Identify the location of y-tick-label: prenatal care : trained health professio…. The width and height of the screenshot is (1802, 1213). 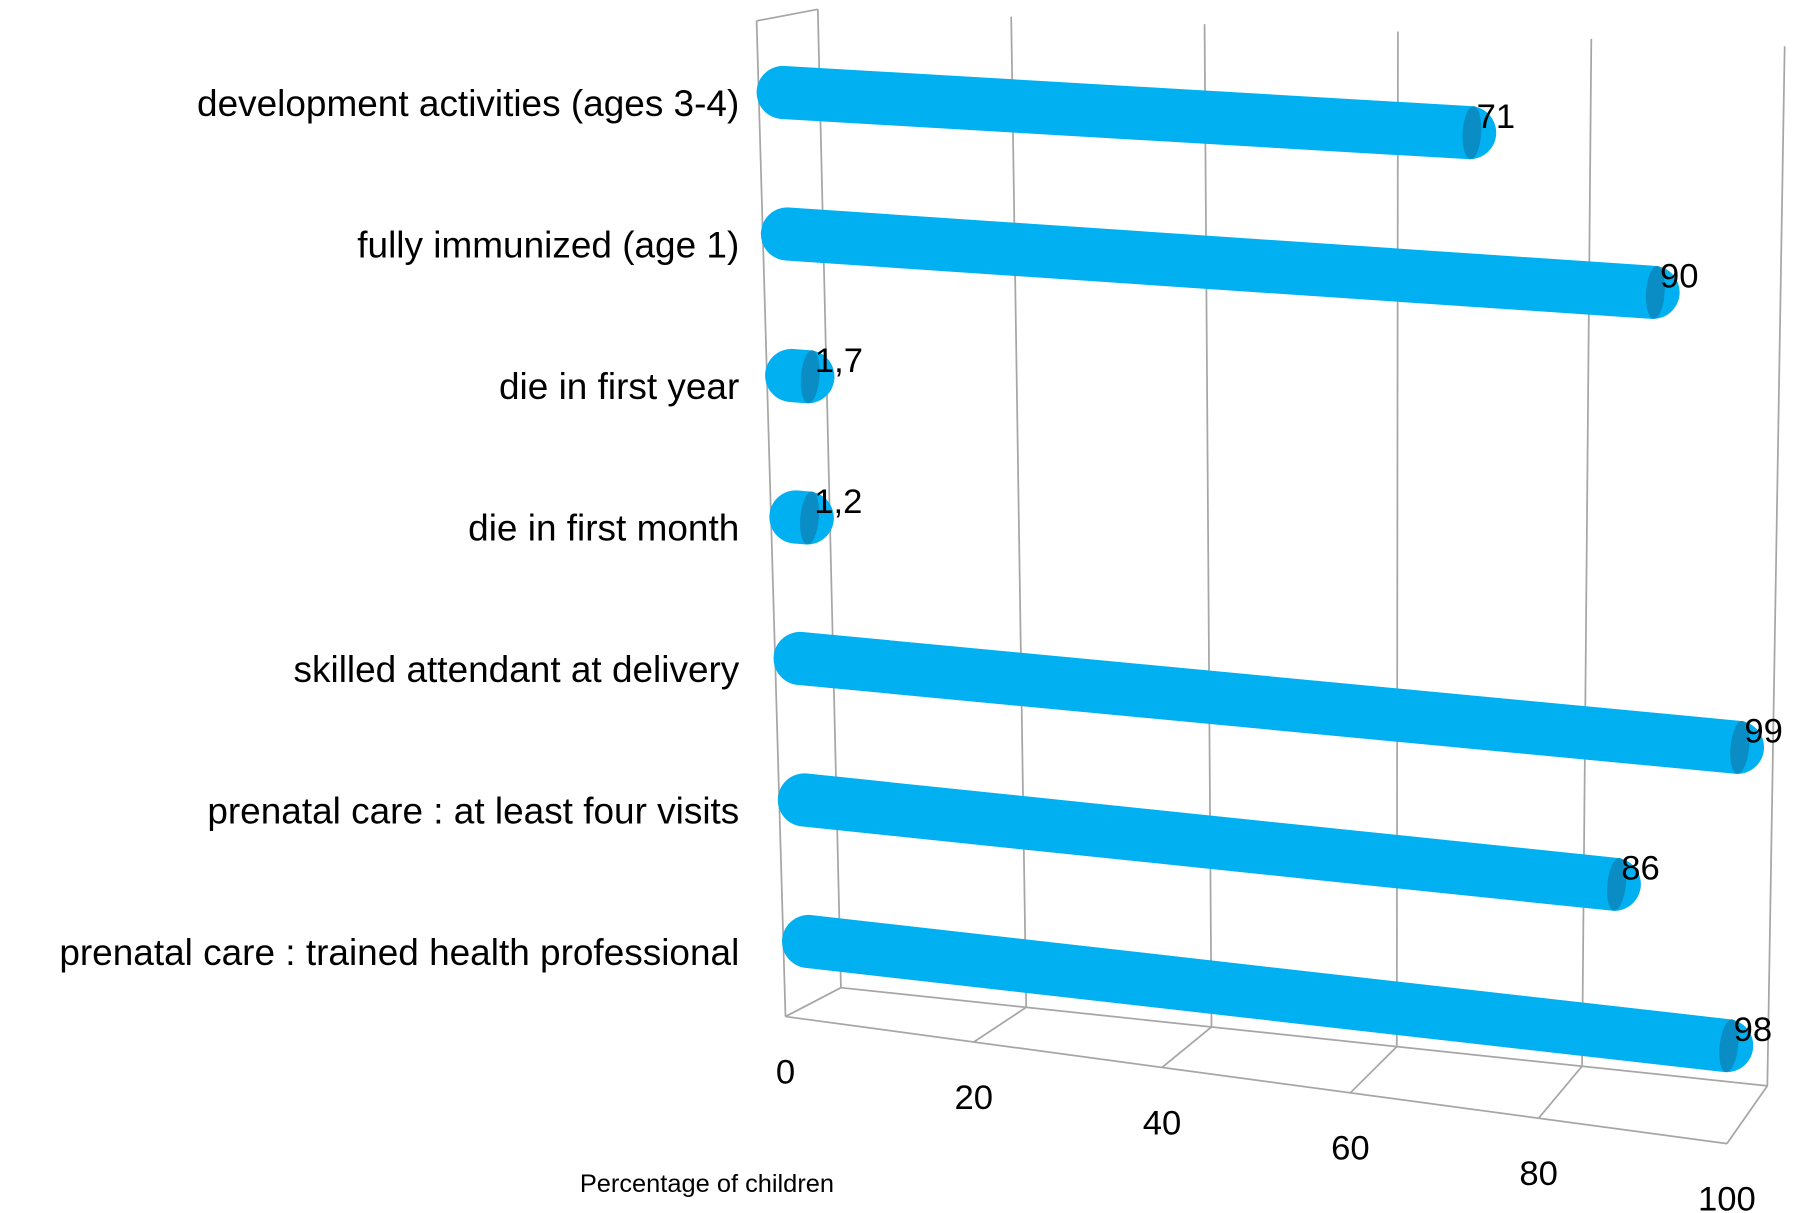
(399, 952).